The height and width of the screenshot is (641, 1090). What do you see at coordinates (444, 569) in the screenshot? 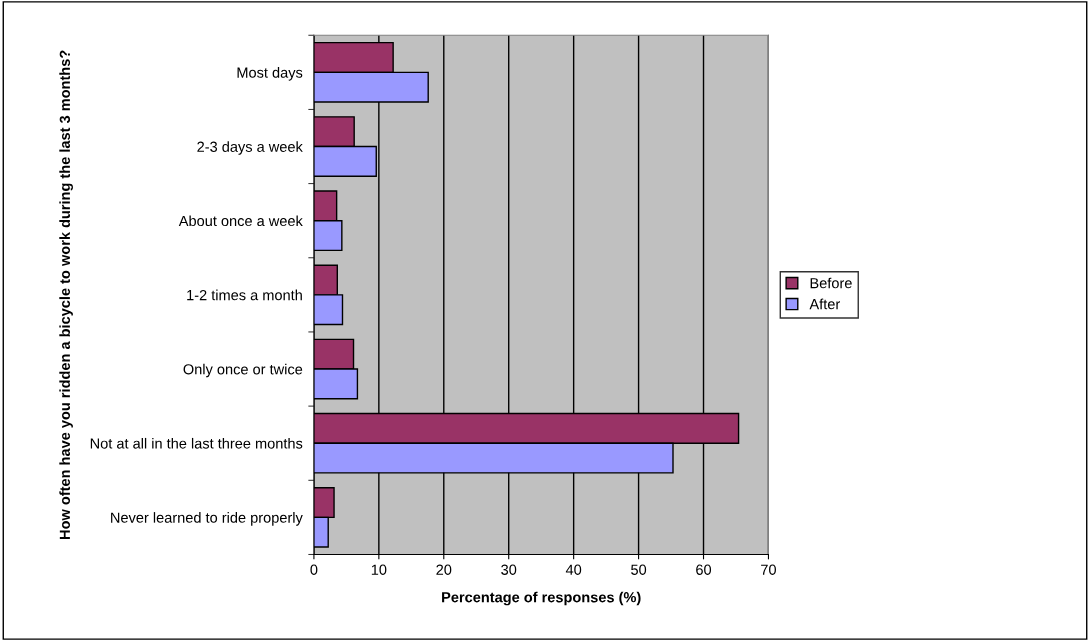
I see `x-tick-label: 20` at bounding box center [444, 569].